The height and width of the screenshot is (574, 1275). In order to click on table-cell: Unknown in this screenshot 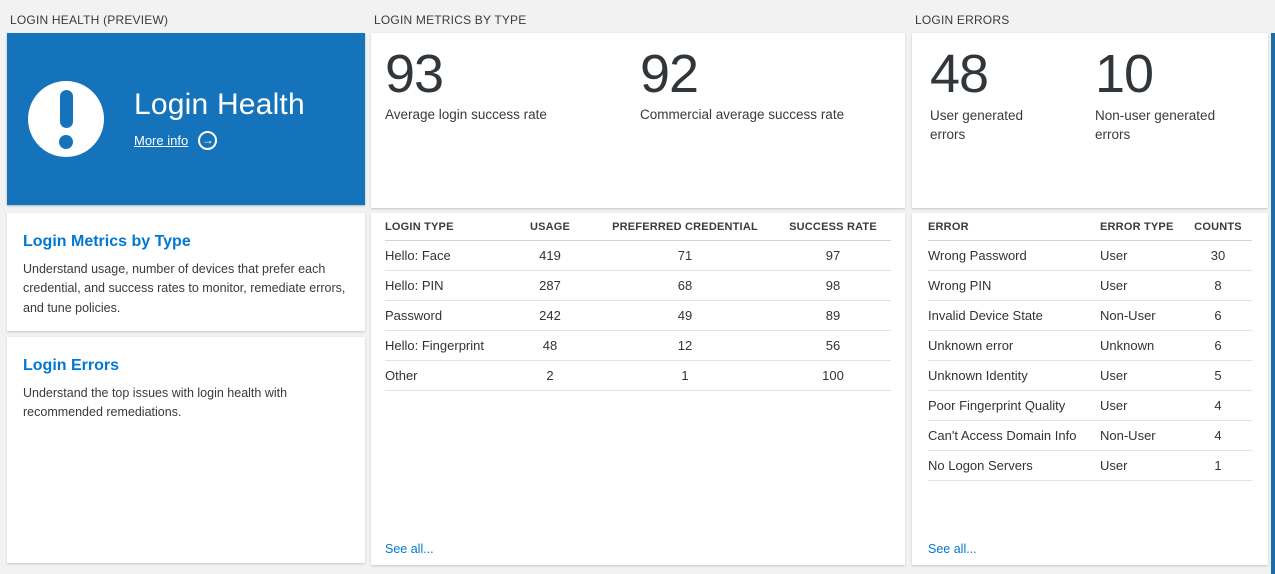, I will do `click(1127, 345)`.